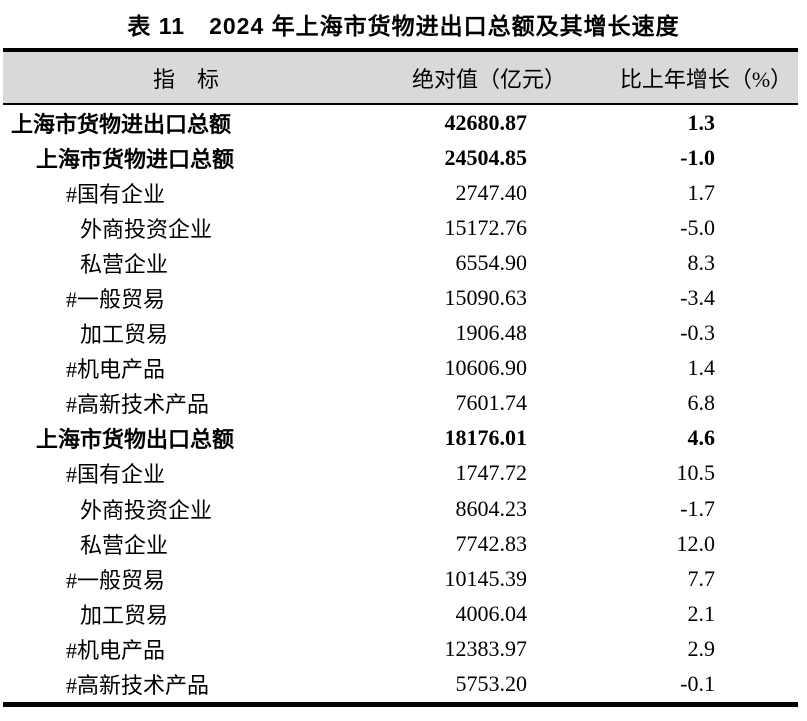 This screenshot has height=721, width=807. What do you see at coordinates (486, 648) in the screenshot?
I see `row-value: 12383.97` at bounding box center [486, 648].